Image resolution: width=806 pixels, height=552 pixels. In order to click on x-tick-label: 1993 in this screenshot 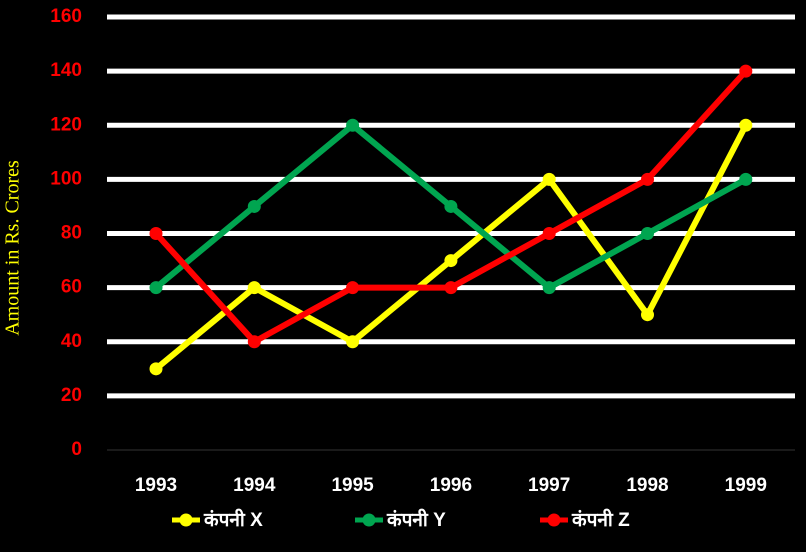, I will do `click(156, 485)`.